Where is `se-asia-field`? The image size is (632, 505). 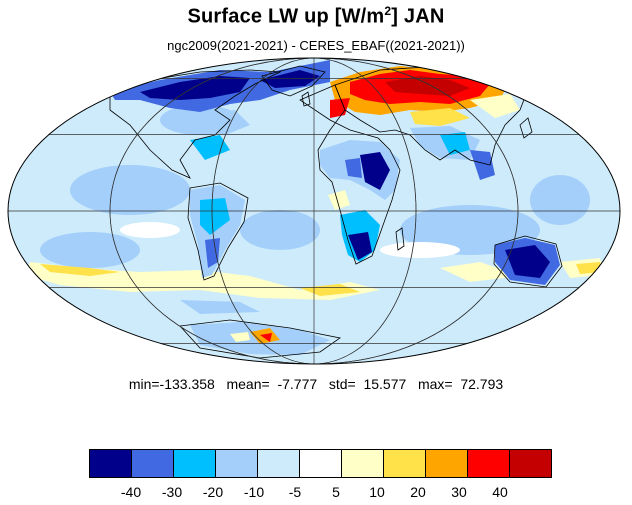
se-asia-field is located at coordinates (482, 165).